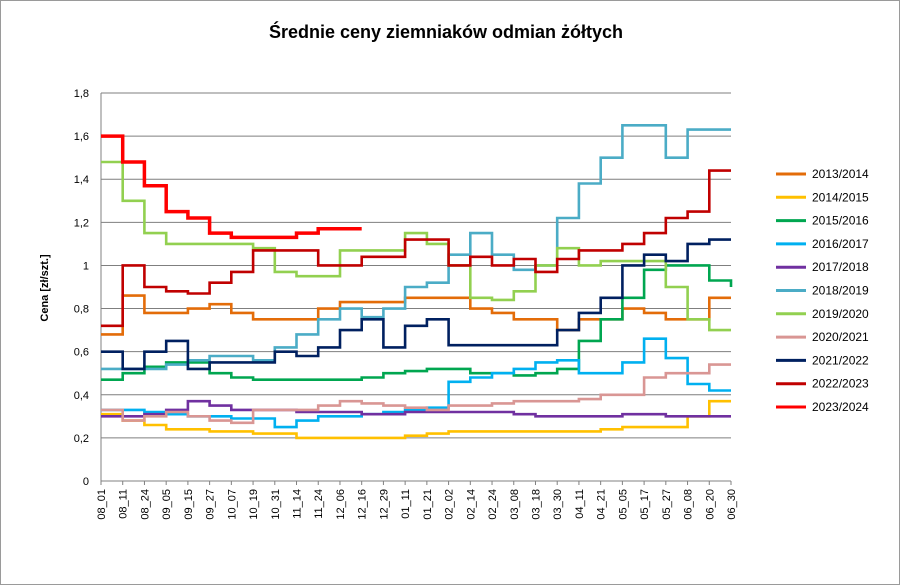  I want to click on x-tick-label: 06_08, so click(689, 504).